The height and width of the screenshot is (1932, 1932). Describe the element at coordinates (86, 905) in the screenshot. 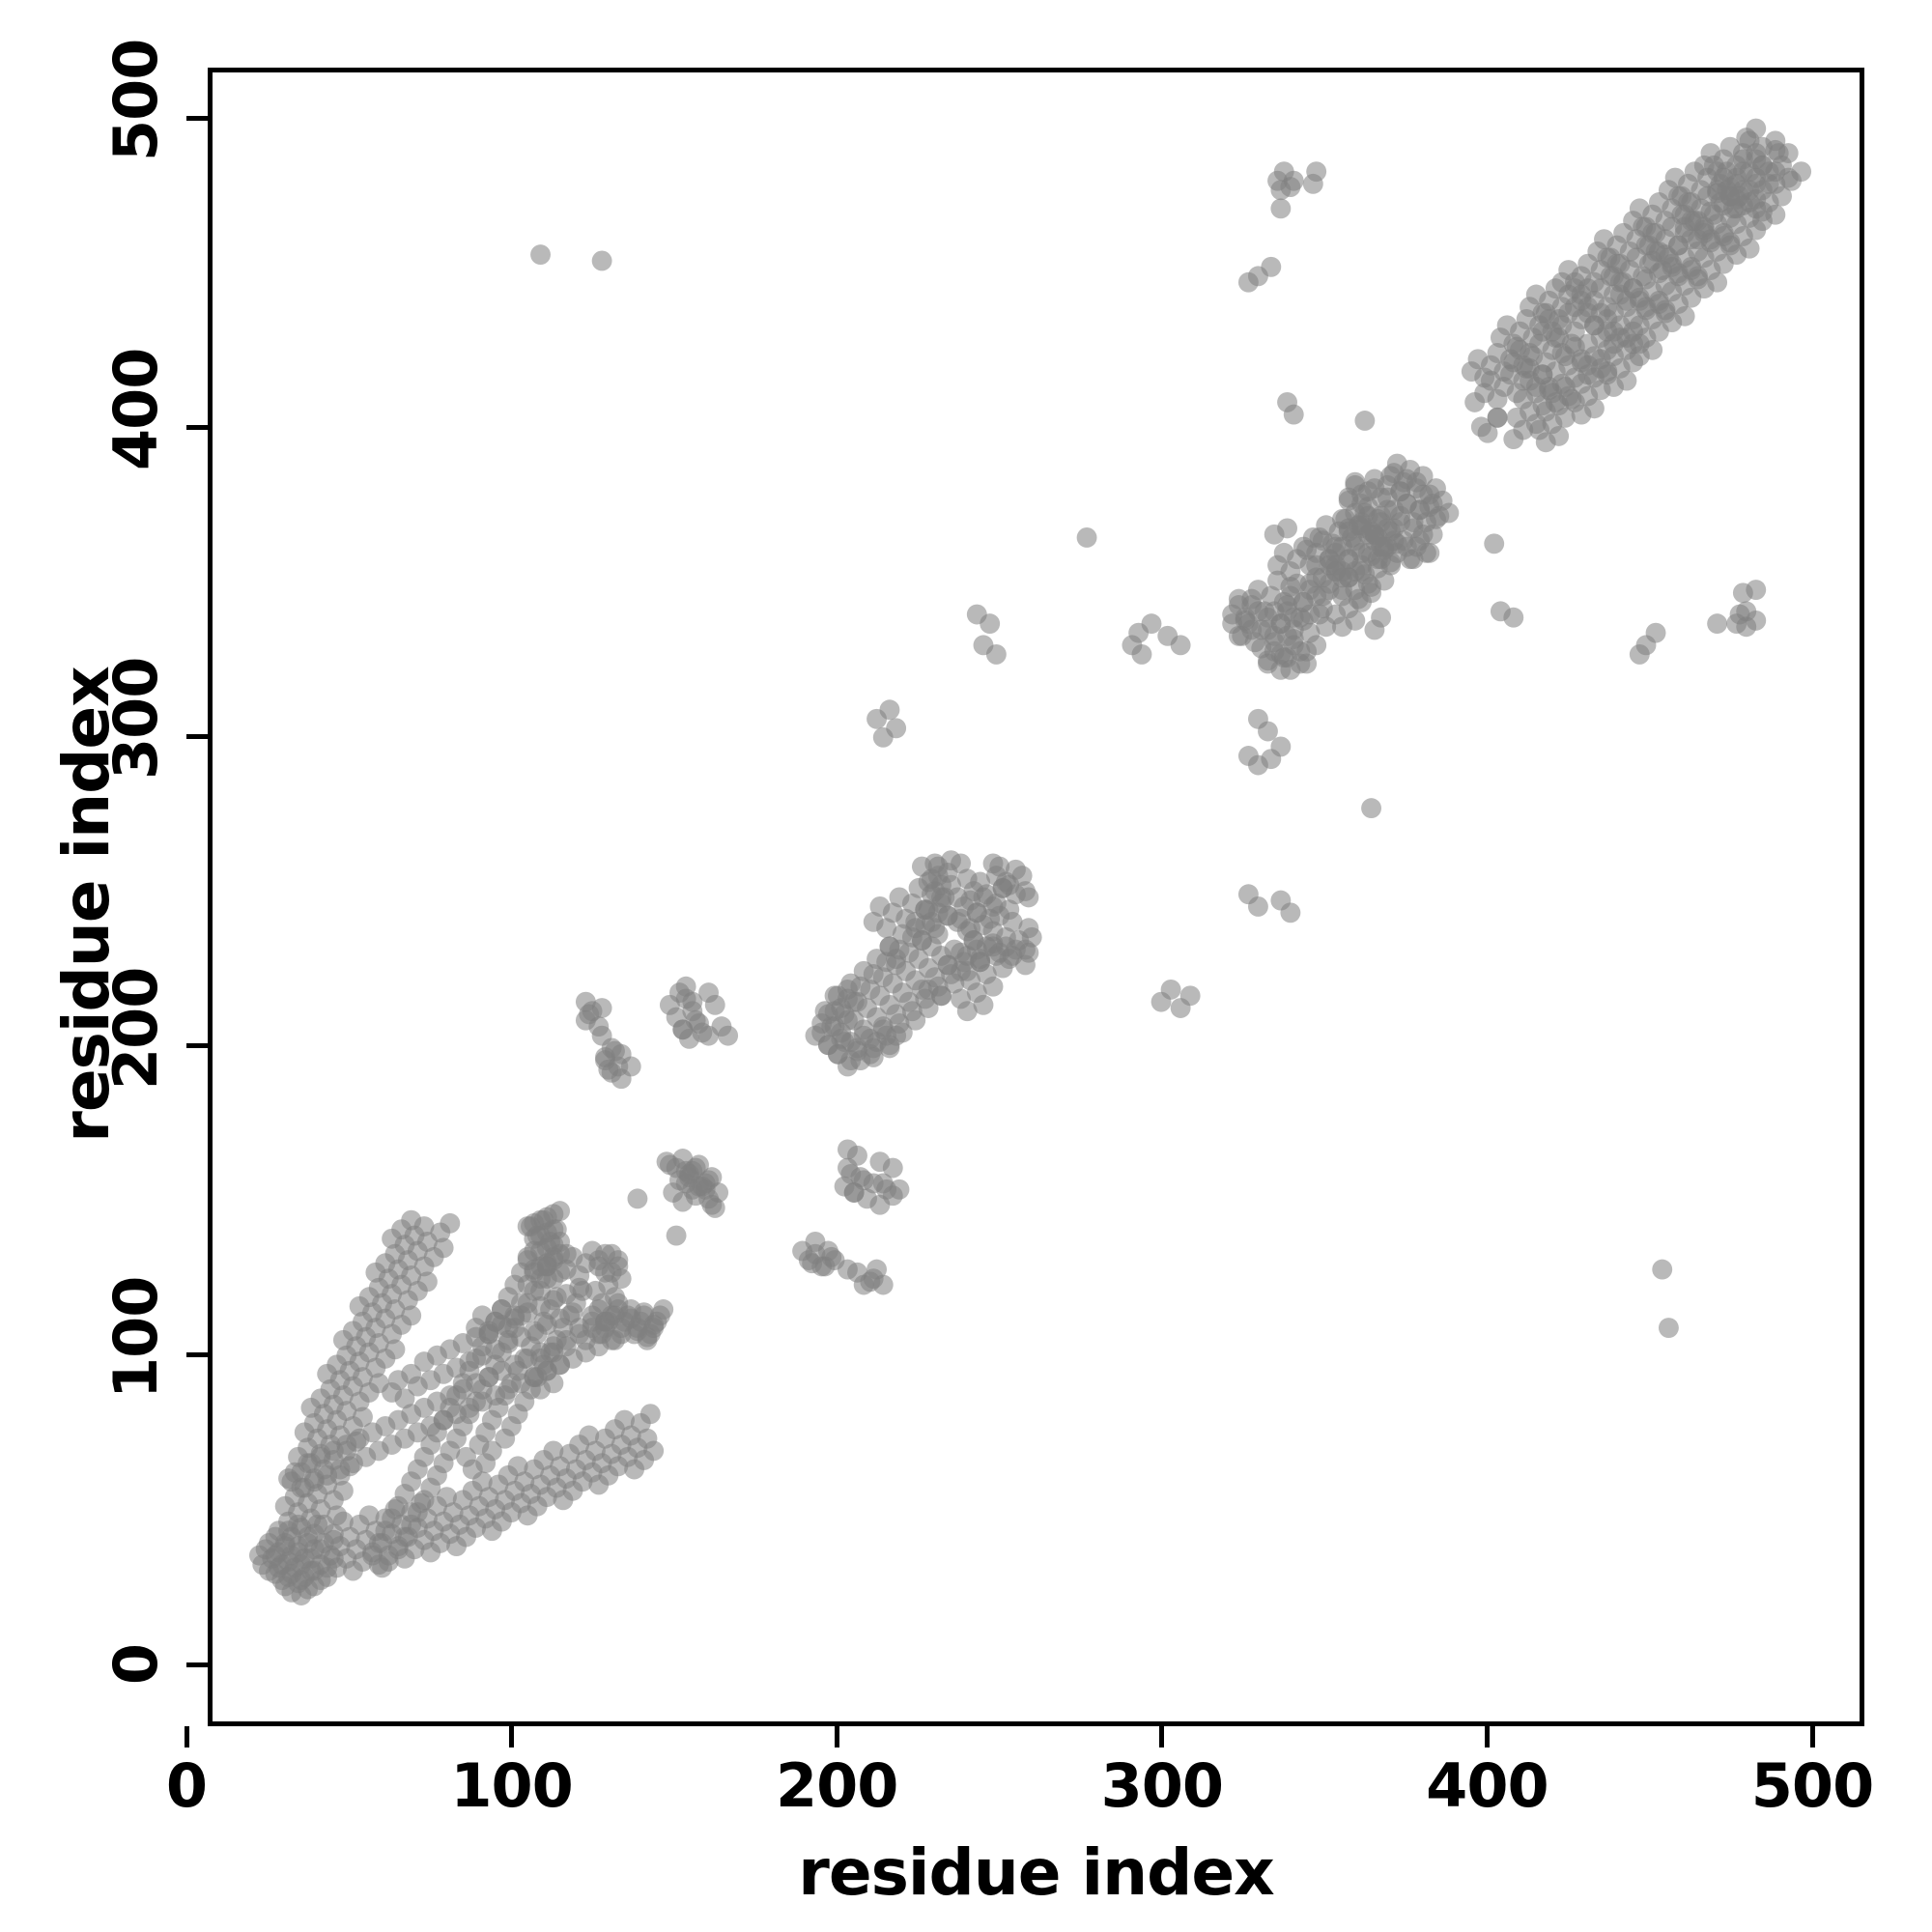

I see `y-axis-title: residue index` at that location.